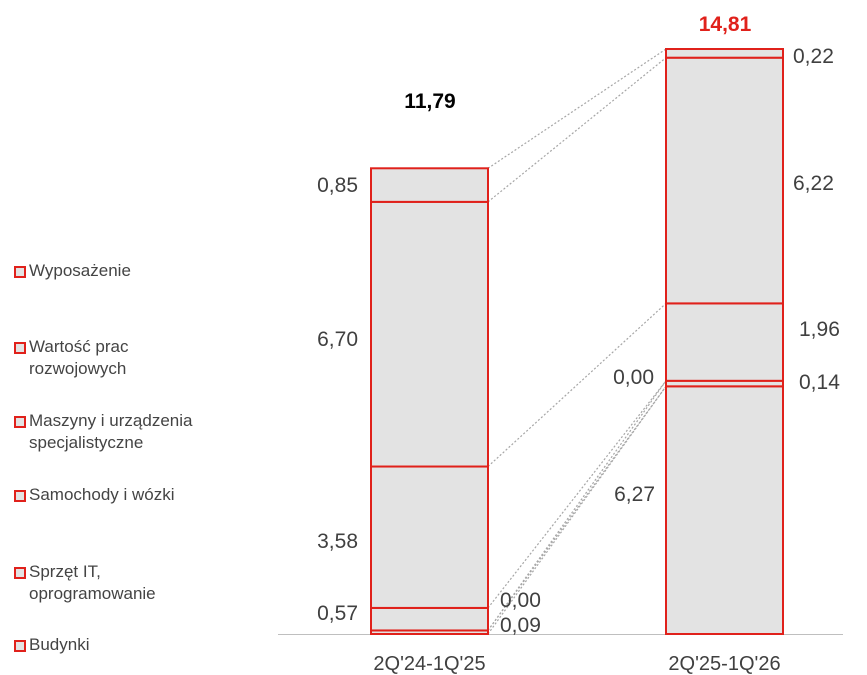  What do you see at coordinates (429, 664) in the screenshot?
I see `x-tick-label: 2Q'24-1Q'25` at bounding box center [429, 664].